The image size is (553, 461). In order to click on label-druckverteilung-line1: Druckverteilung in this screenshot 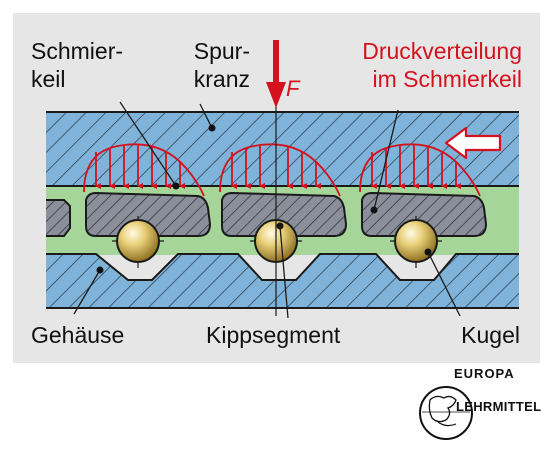, I will do `click(442, 51)`.